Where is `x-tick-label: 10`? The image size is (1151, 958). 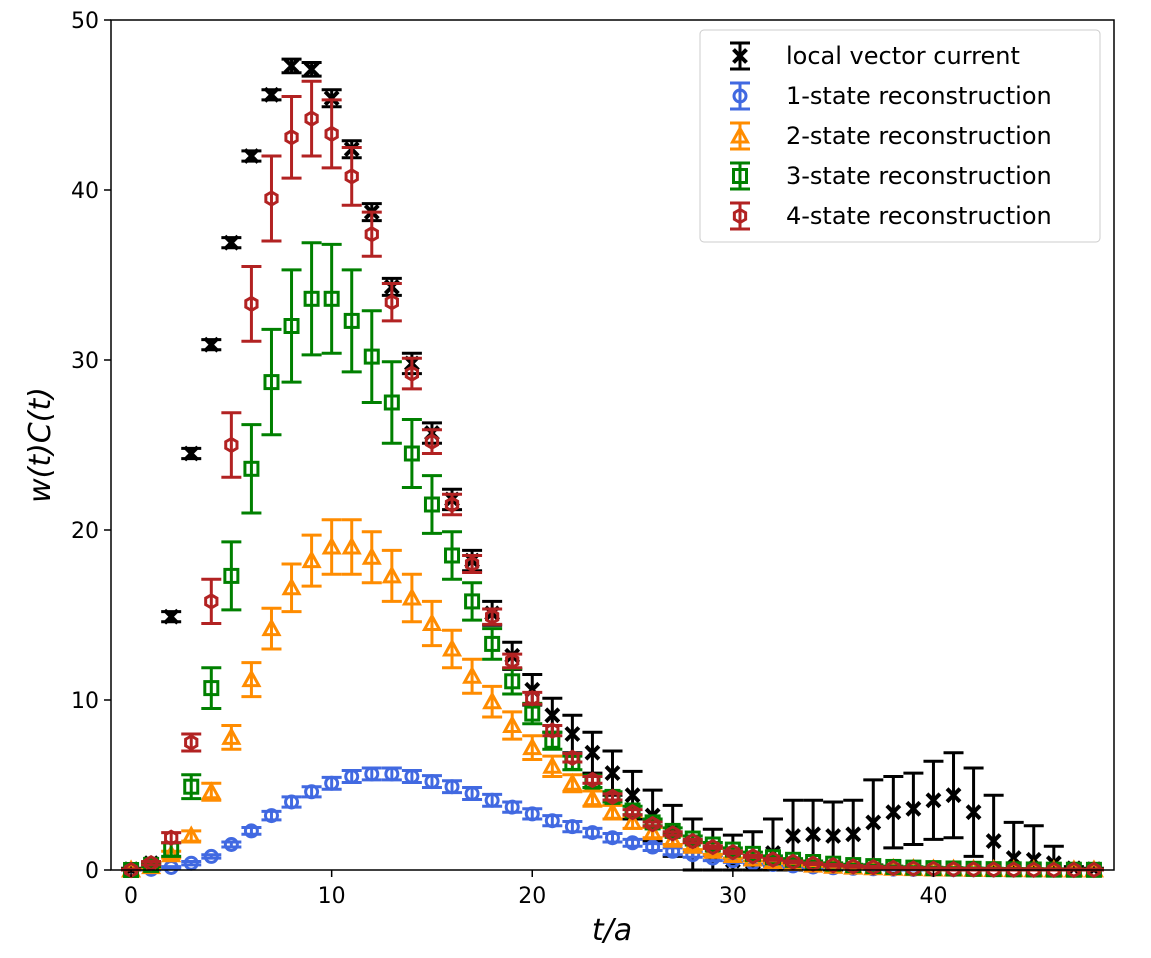 x-tick-label: 10 is located at coordinates (332, 896).